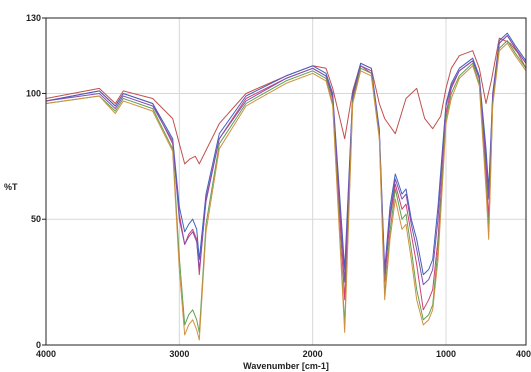  Describe the element at coordinates (286, 366) in the screenshot. I see `x-axis-label: Wavenumber [cm-1]` at that location.